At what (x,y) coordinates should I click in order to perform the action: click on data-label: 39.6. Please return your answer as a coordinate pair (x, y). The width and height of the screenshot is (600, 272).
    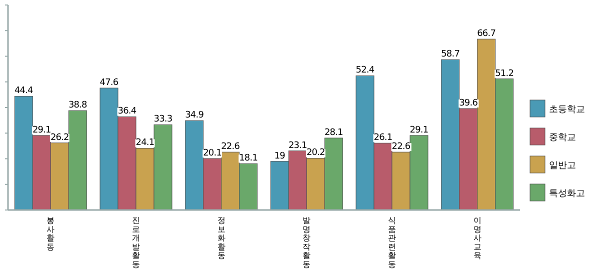
    Looking at the image, I should click on (468, 103).